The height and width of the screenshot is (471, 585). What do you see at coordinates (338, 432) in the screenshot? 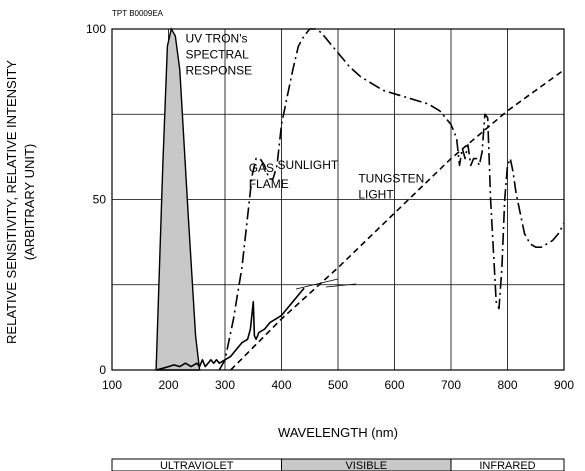
I see `x-axis-label: WAVELENGTH (nm)` at bounding box center [338, 432].